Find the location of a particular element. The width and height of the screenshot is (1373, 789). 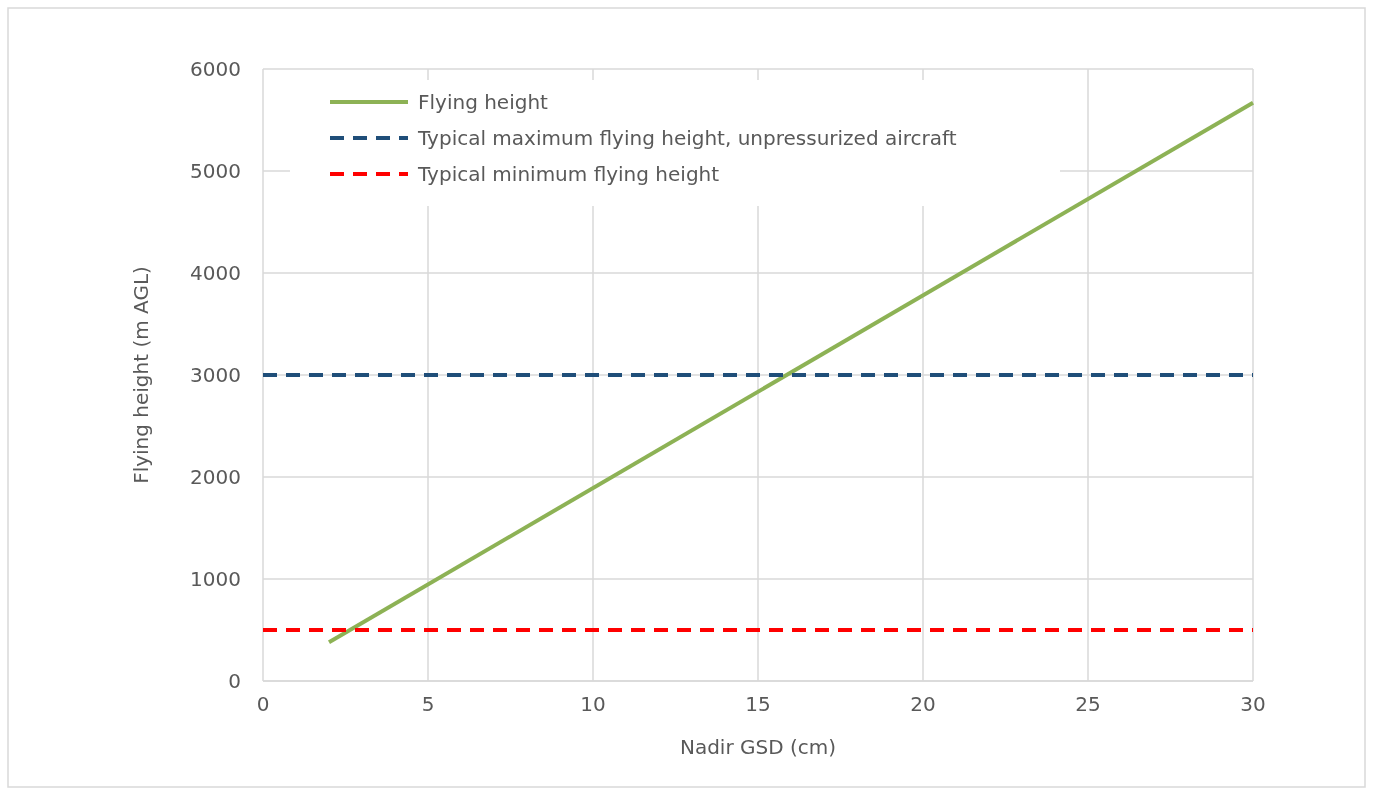

y-tick-label: 3000 is located at coordinates (215, 375).